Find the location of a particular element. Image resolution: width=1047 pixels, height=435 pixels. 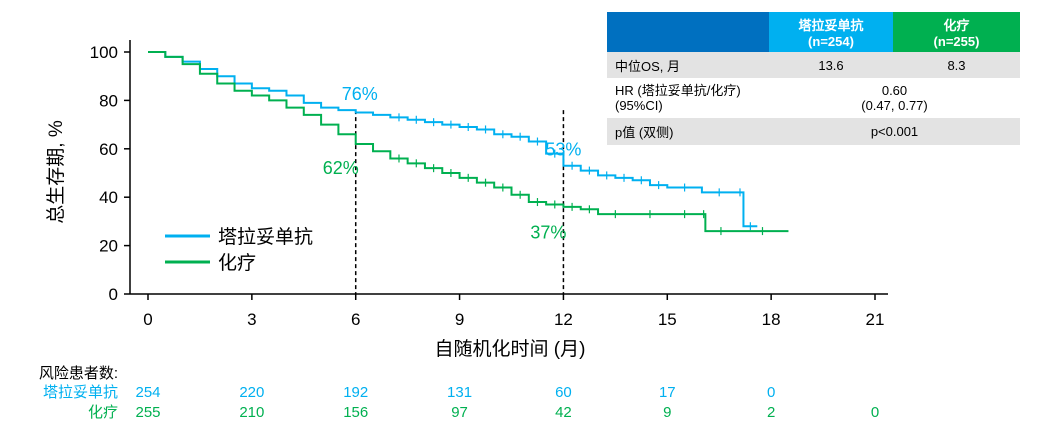

risk-value: 255 is located at coordinates (147, 412).